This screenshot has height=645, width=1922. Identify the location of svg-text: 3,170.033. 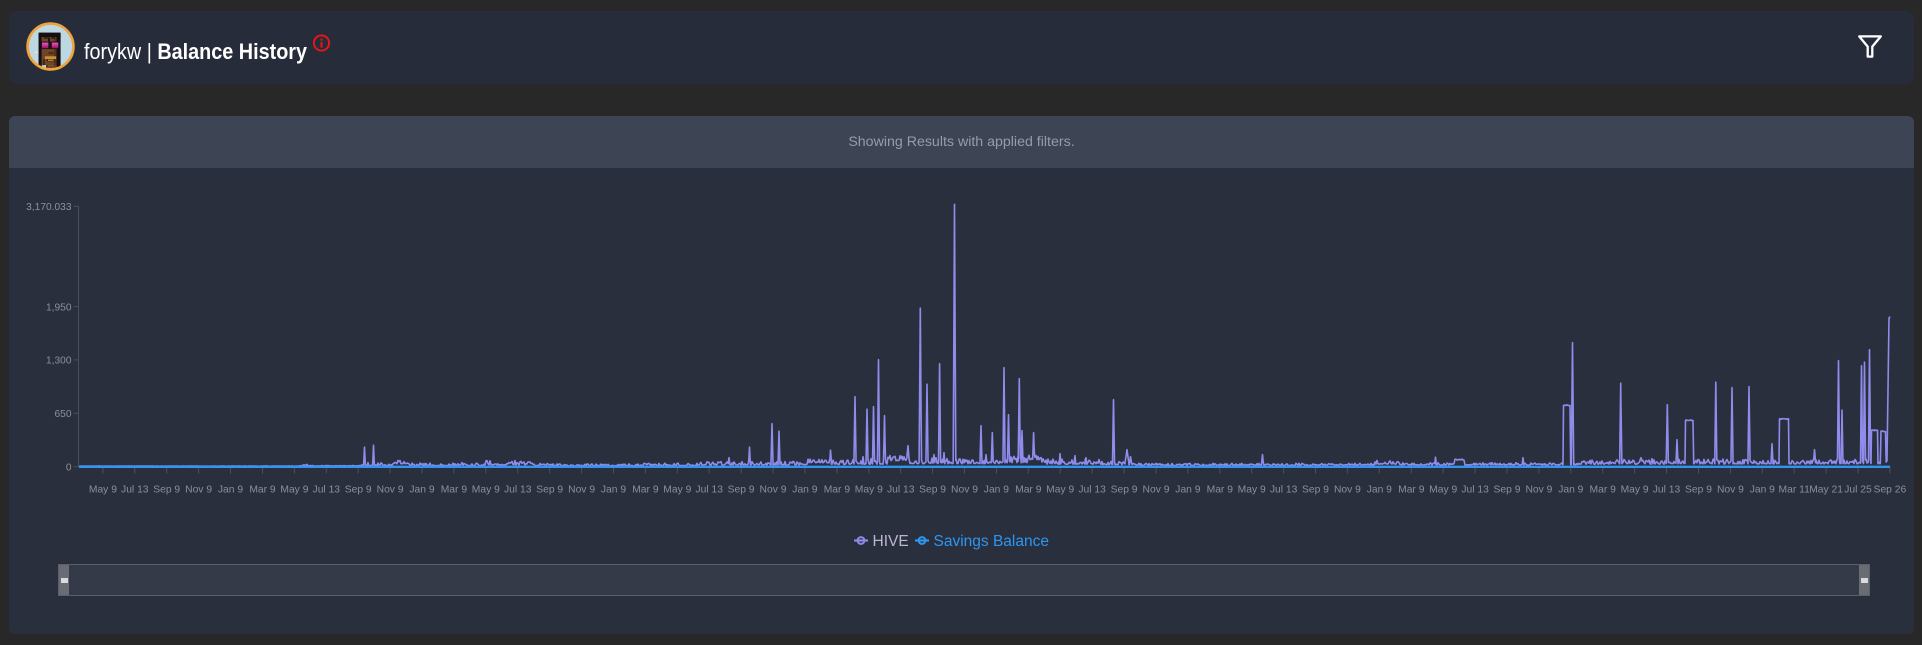
(49, 207).